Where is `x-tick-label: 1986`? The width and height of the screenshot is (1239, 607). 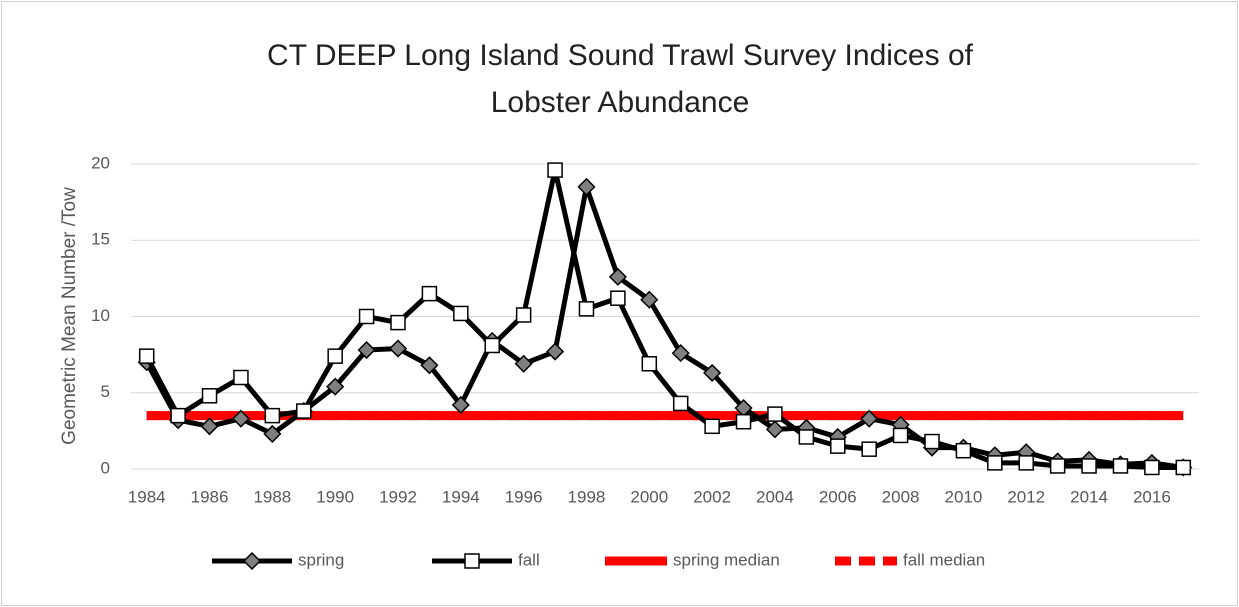
x-tick-label: 1986 is located at coordinates (210, 496).